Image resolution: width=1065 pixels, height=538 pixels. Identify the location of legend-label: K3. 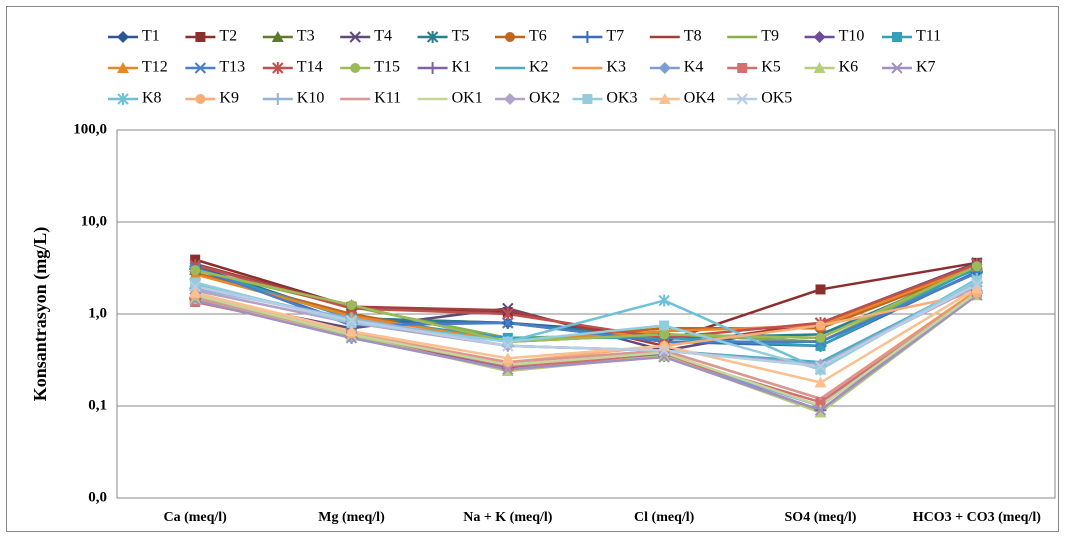
(616, 67).